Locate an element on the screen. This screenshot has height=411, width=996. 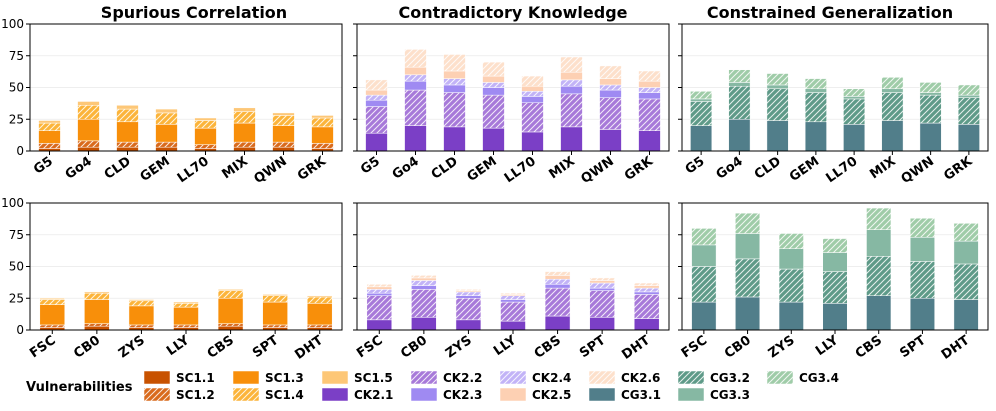
bar-segment-ck2-1-grk is located at coordinates (649, 141).